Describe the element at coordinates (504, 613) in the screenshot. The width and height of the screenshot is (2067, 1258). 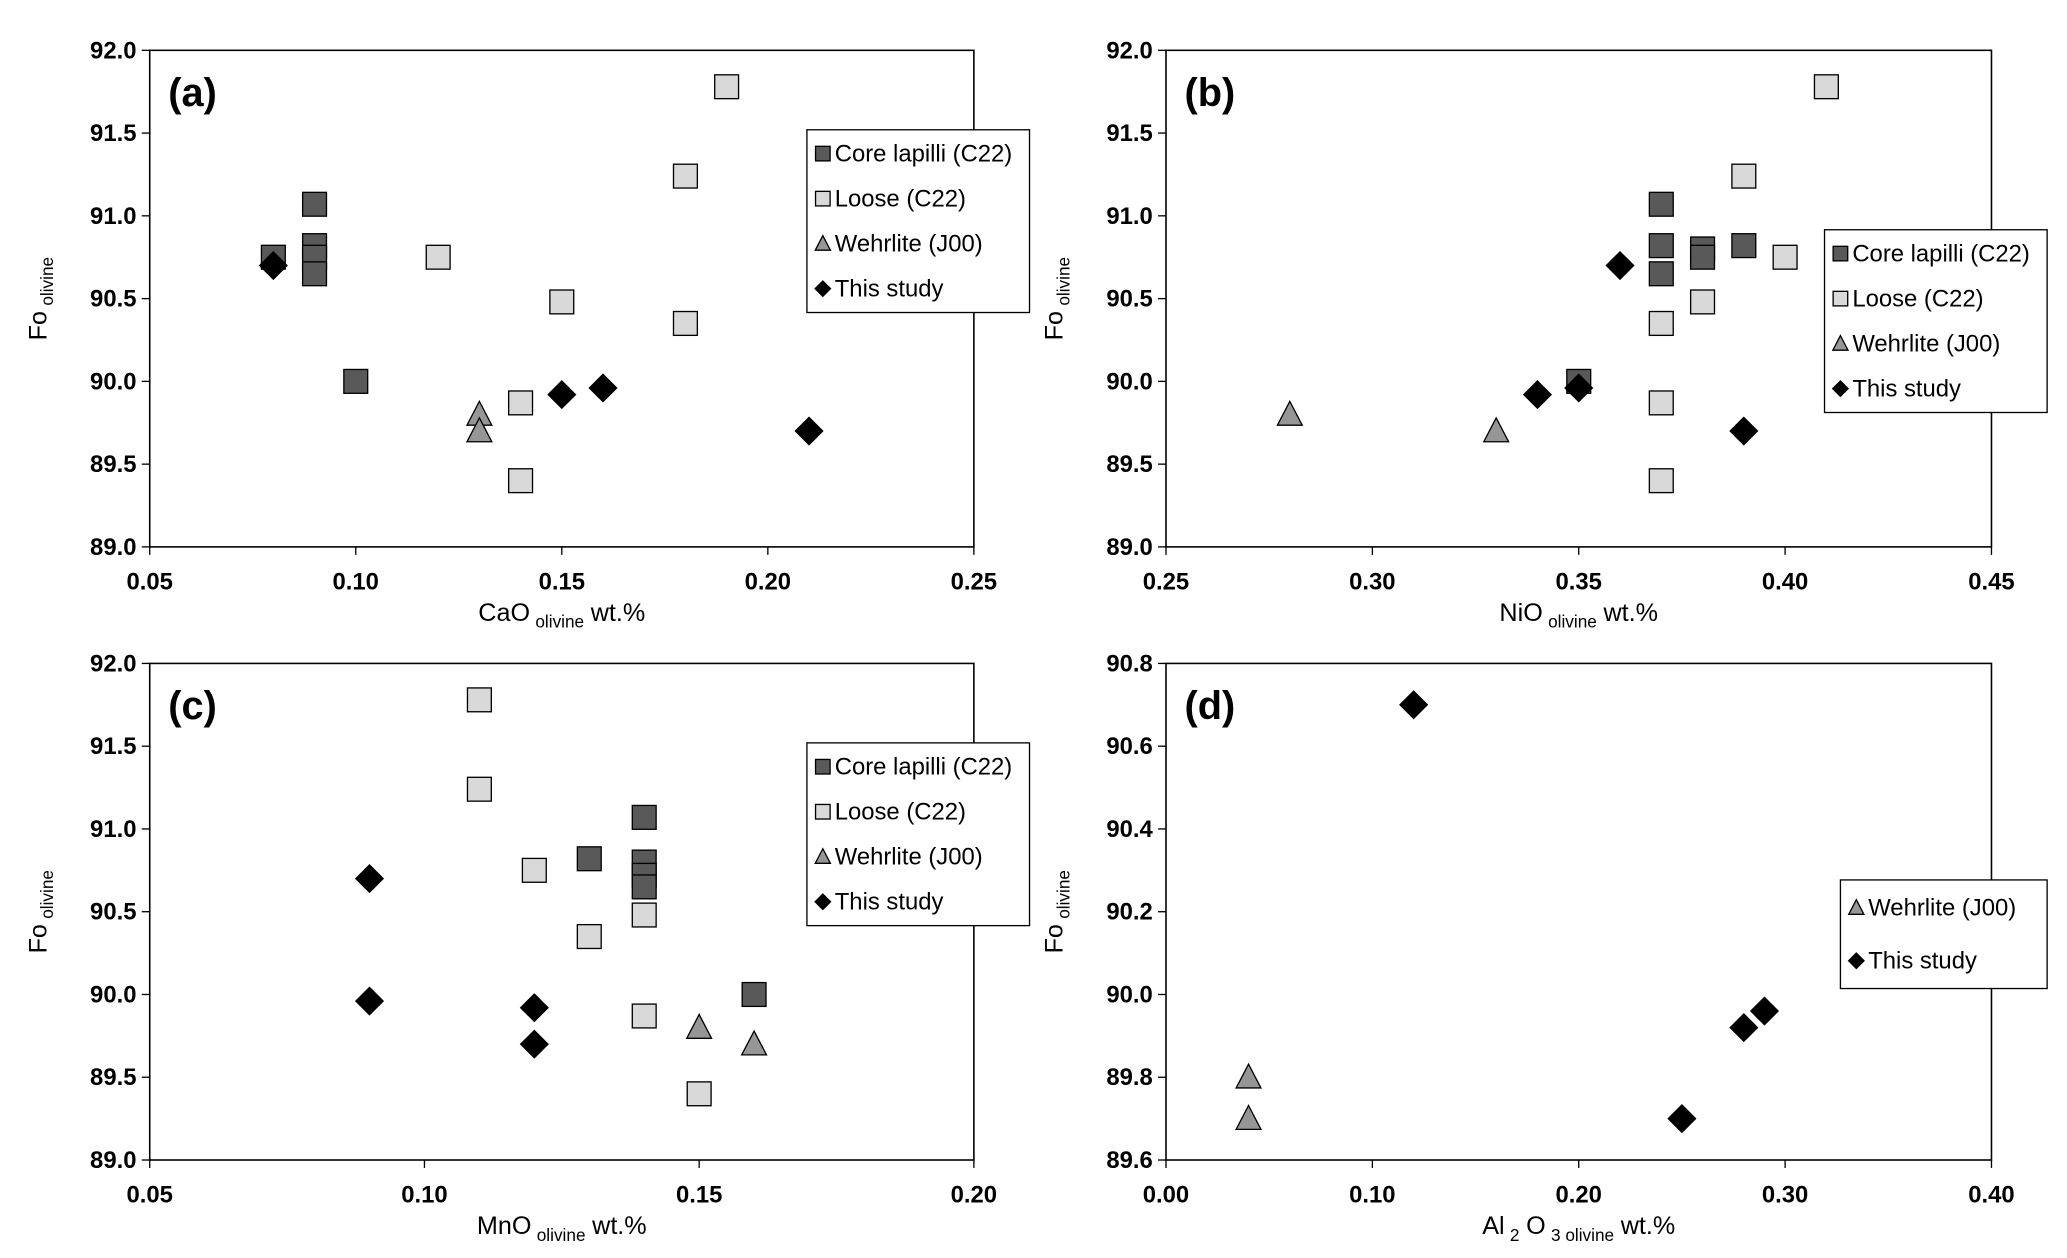
I see `label-text: CaO` at that location.